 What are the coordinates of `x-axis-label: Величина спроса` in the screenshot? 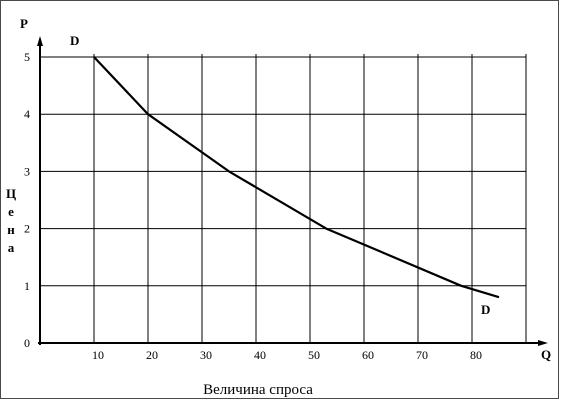 It's located at (258, 390).